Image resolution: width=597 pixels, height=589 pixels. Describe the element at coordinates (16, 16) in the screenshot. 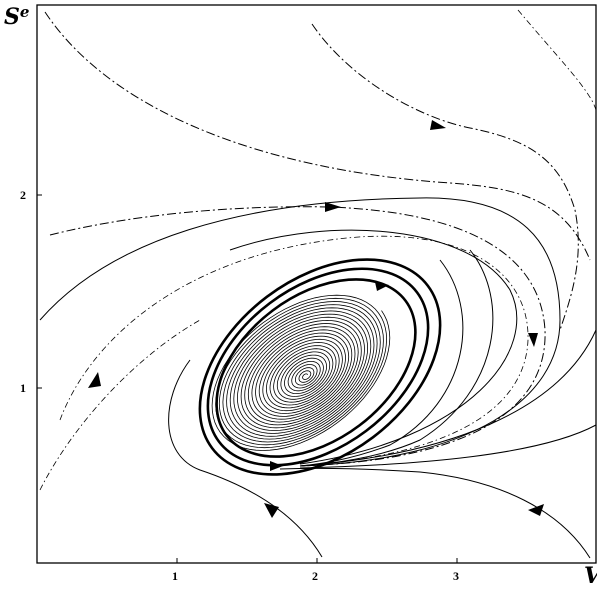

I see `y-axis-label: Se` at that location.